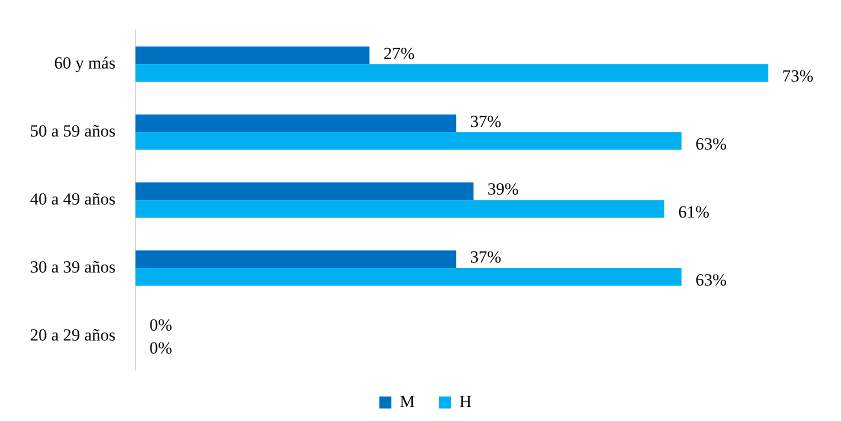 Image resolution: width=841 pixels, height=421 pixels. Describe the element at coordinates (503, 189) in the screenshot. I see `data-label: 39%` at that location.